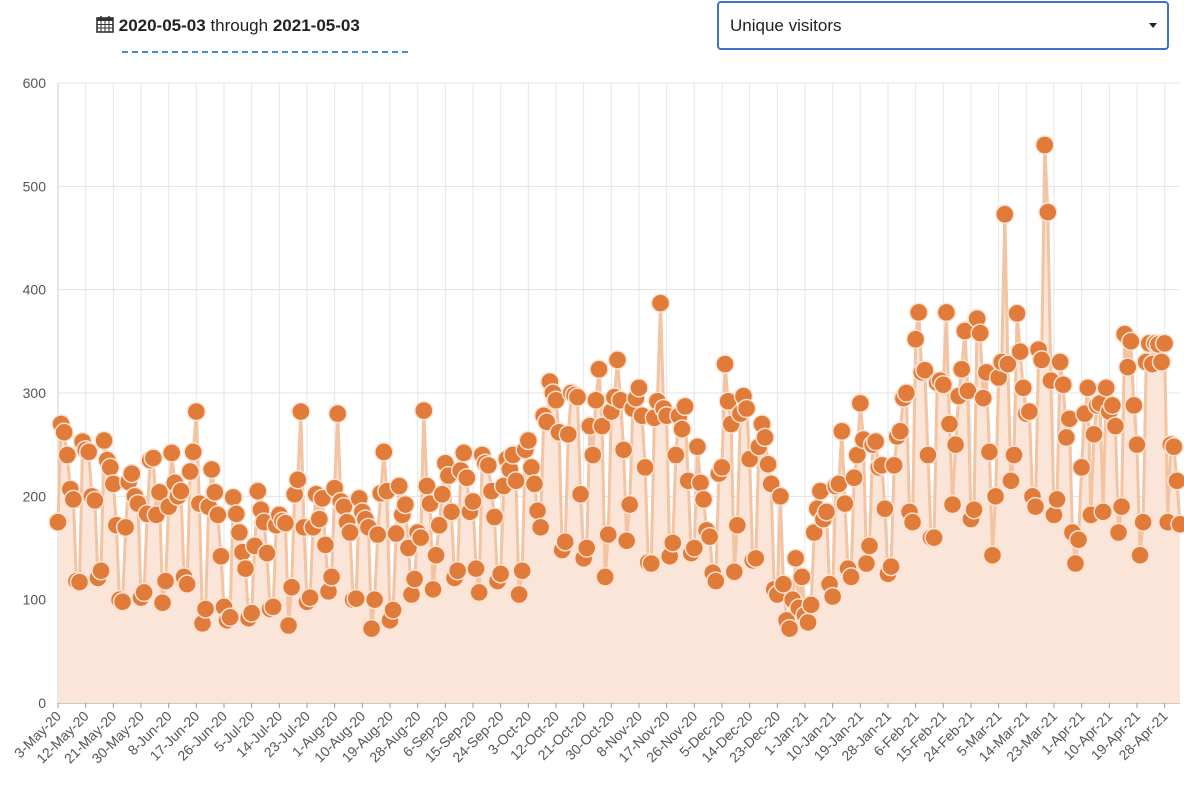 This screenshot has width=1184, height=792. Describe the element at coordinates (1153, 25) in the screenshot. I see `select-caret` at that location.